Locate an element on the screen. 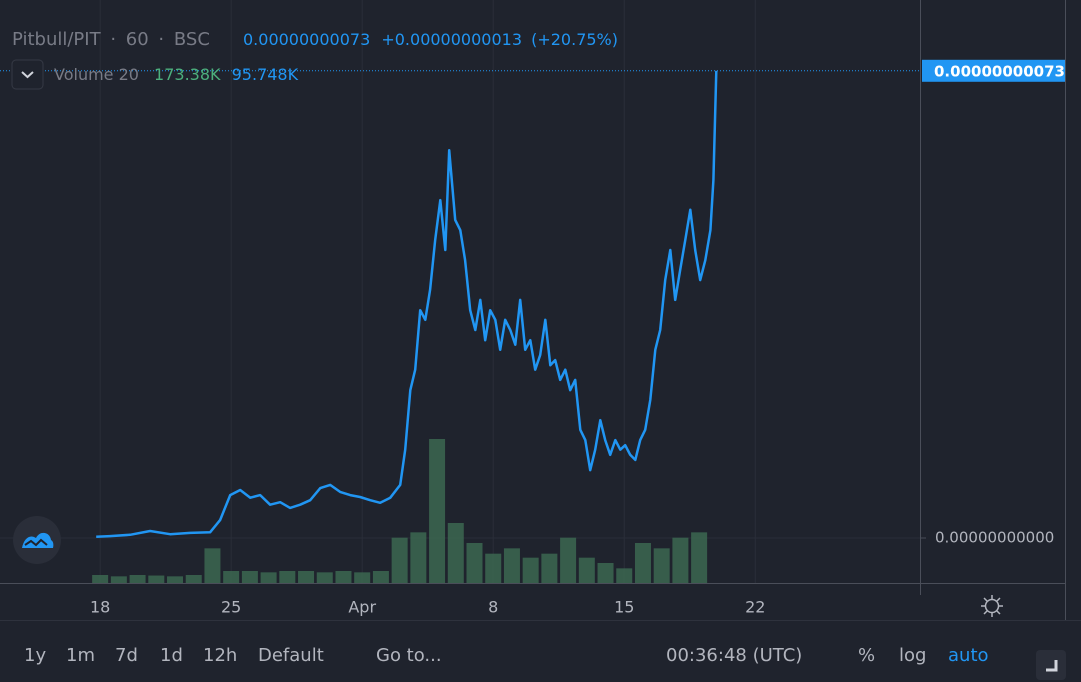  interval: 60 is located at coordinates (137, 39).